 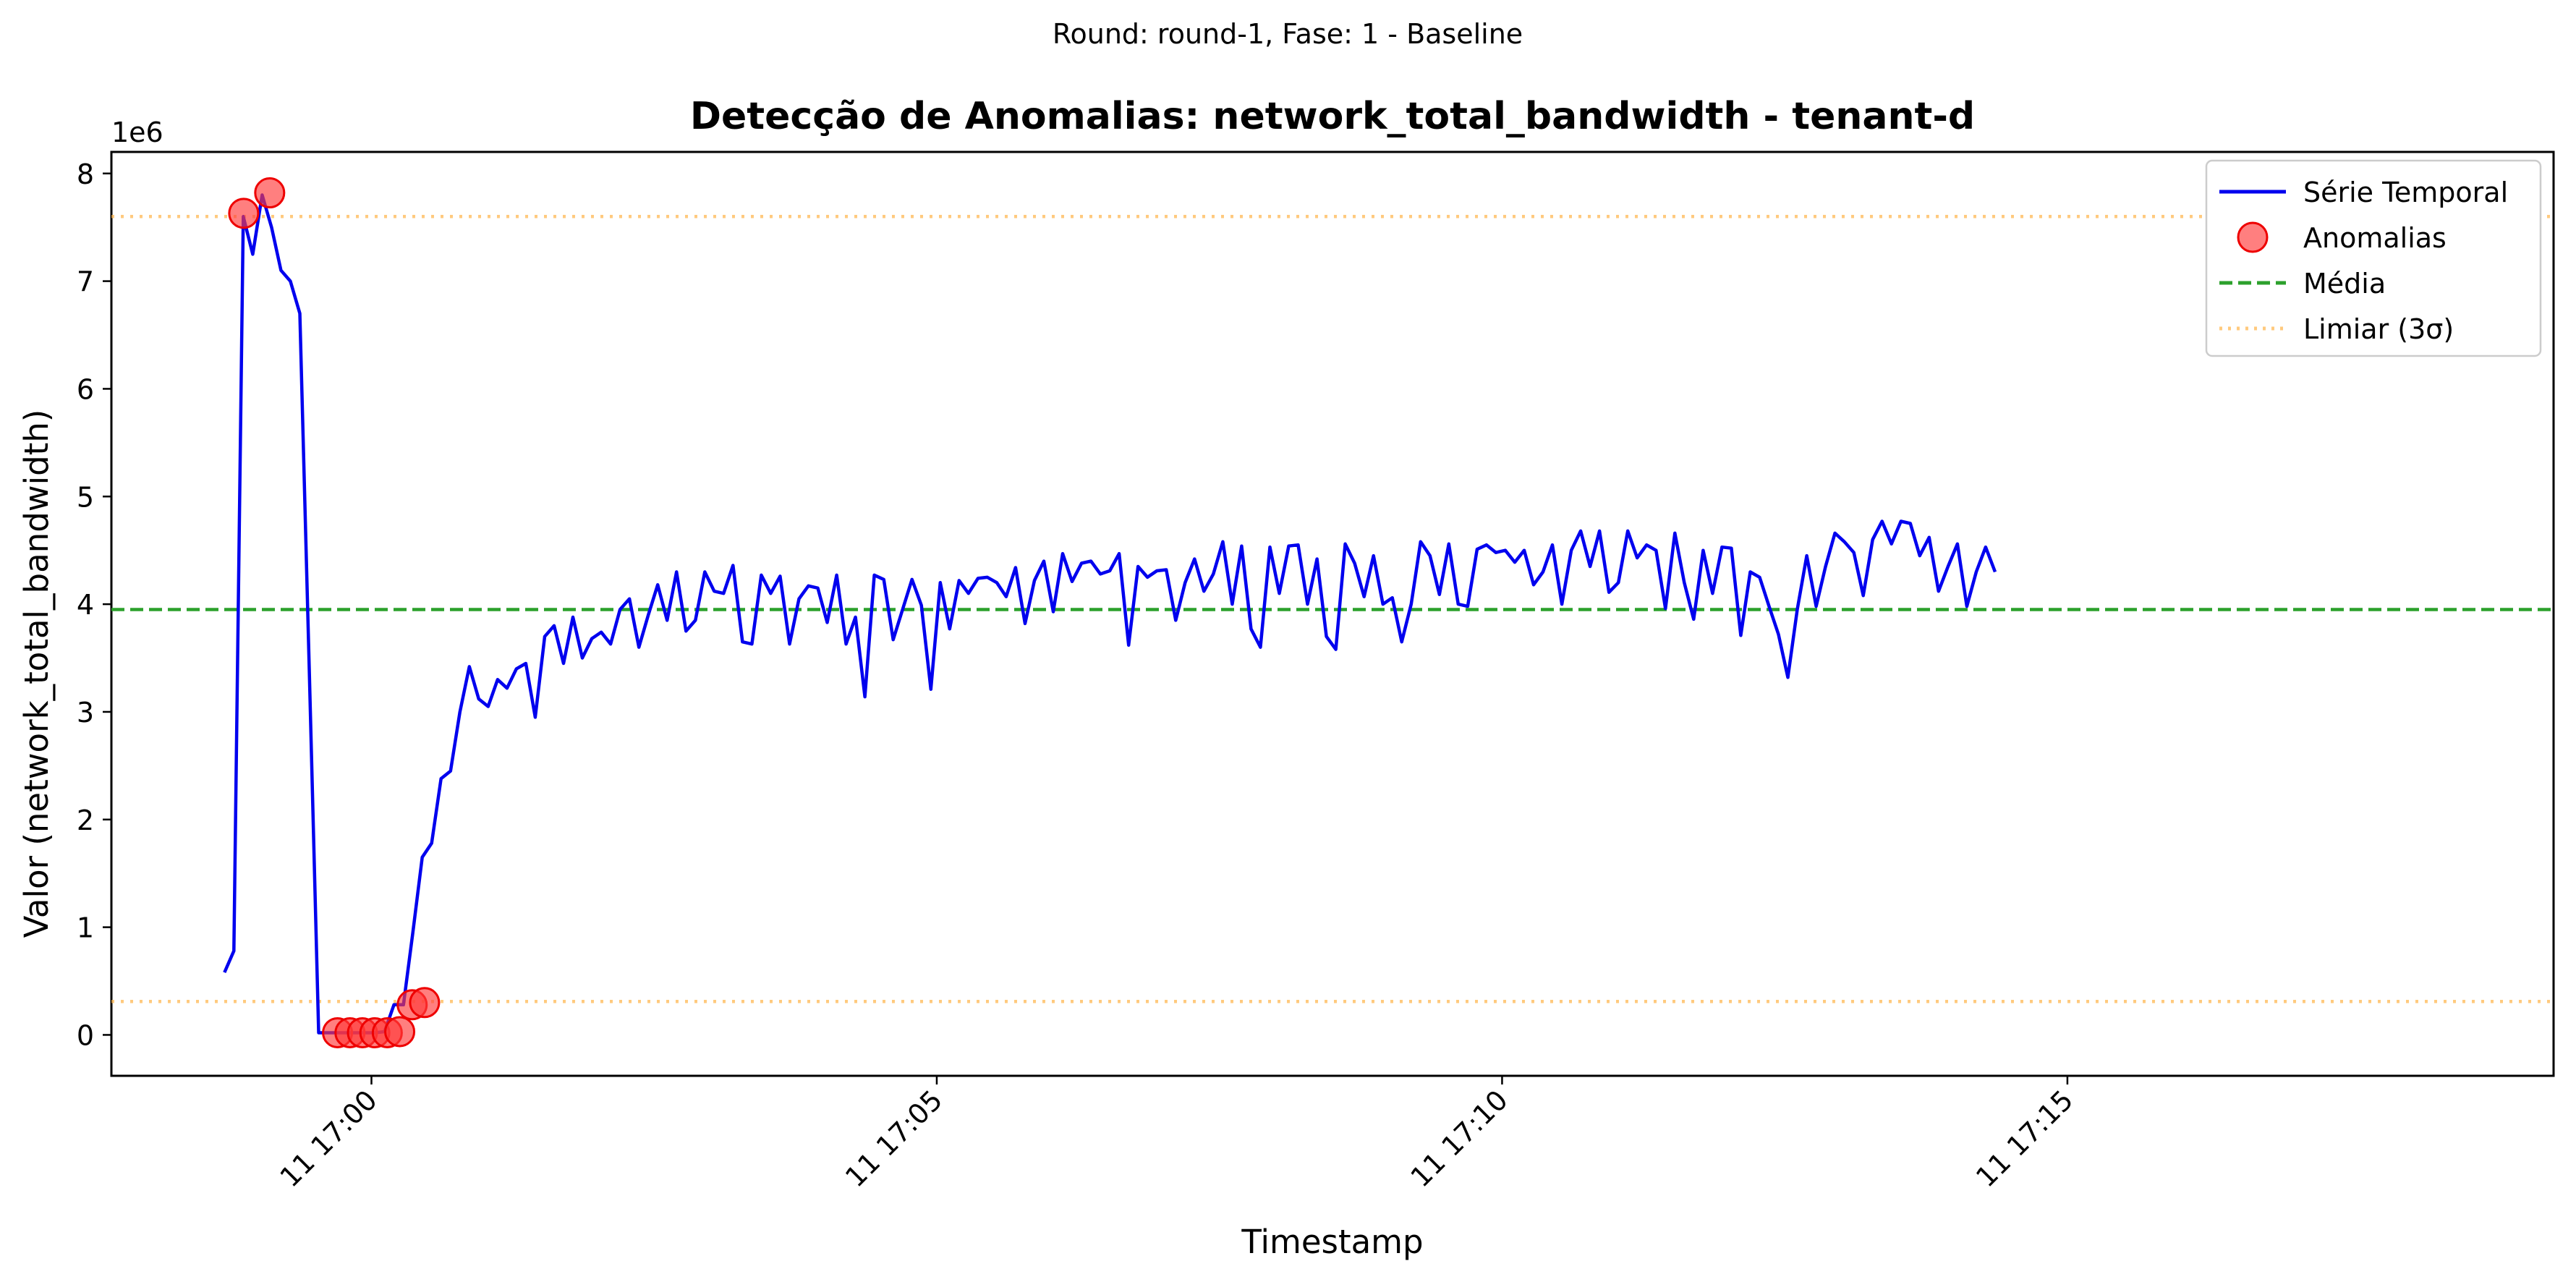 What do you see at coordinates (2253, 237) in the screenshot?
I see `legend-anomaly-marker-icon` at bounding box center [2253, 237].